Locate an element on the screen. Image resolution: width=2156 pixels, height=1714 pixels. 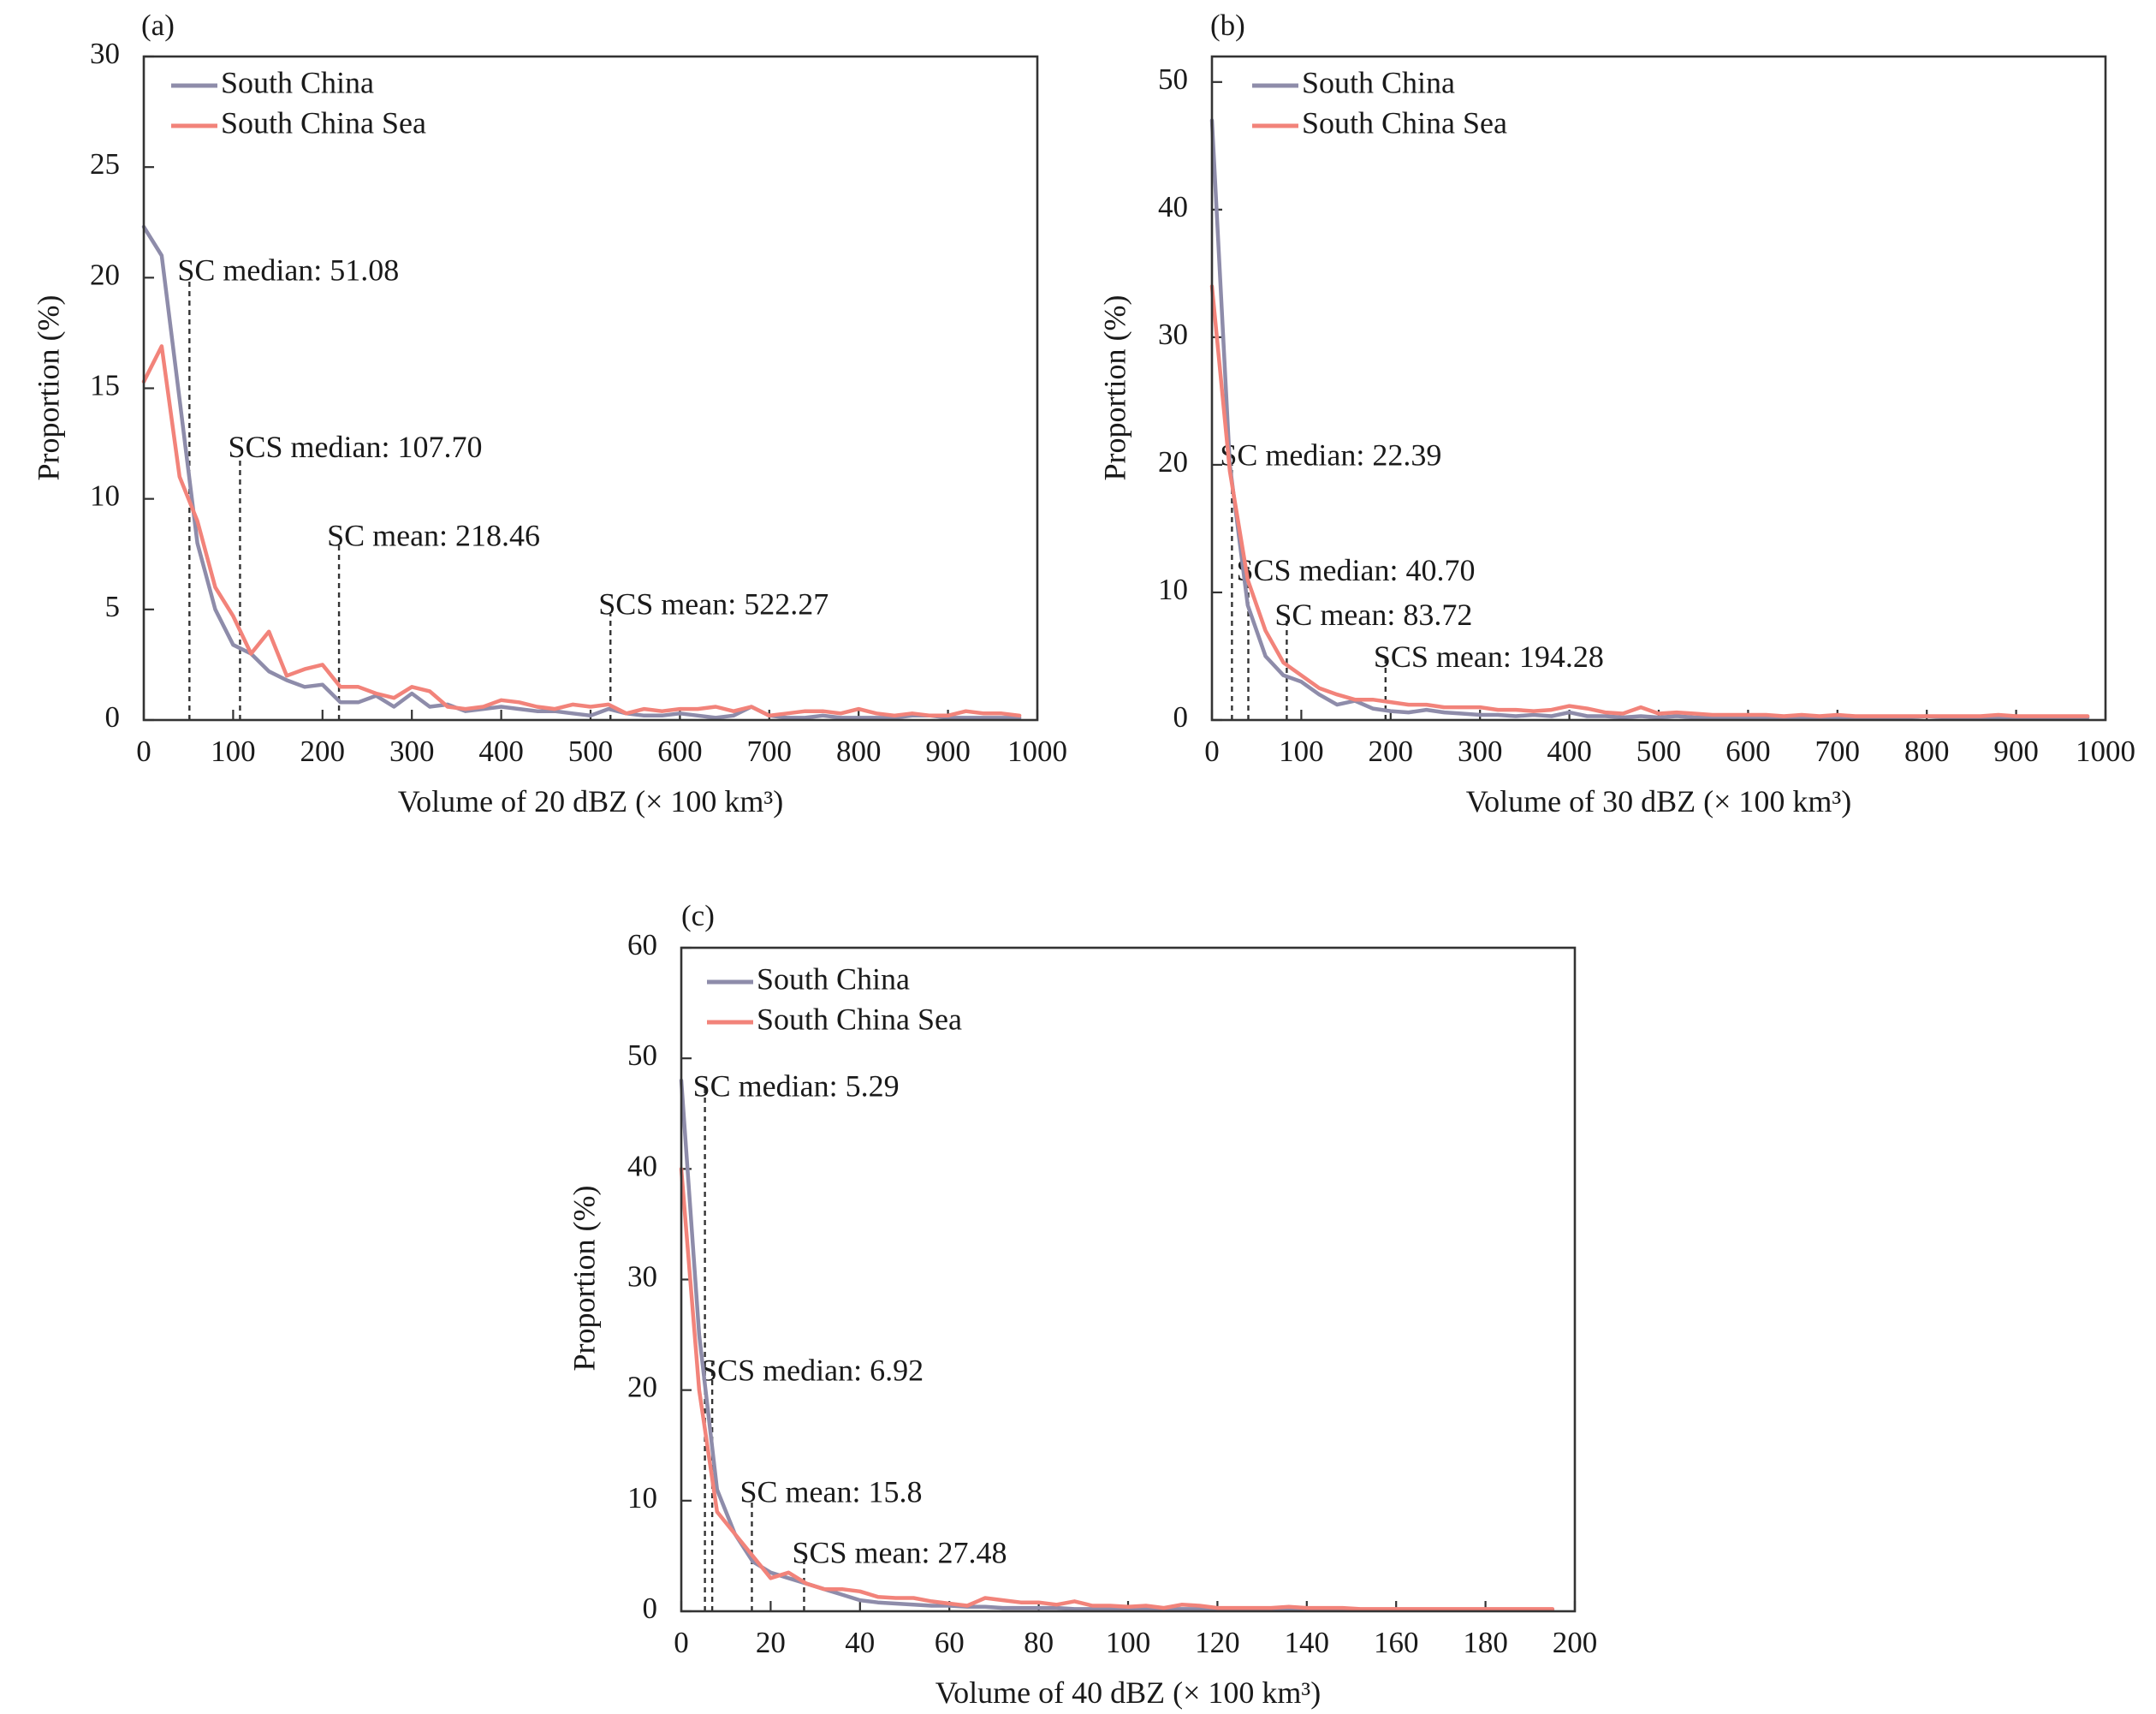
annotation-label: SCS median: 107.70 is located at coordinates (355, 447).